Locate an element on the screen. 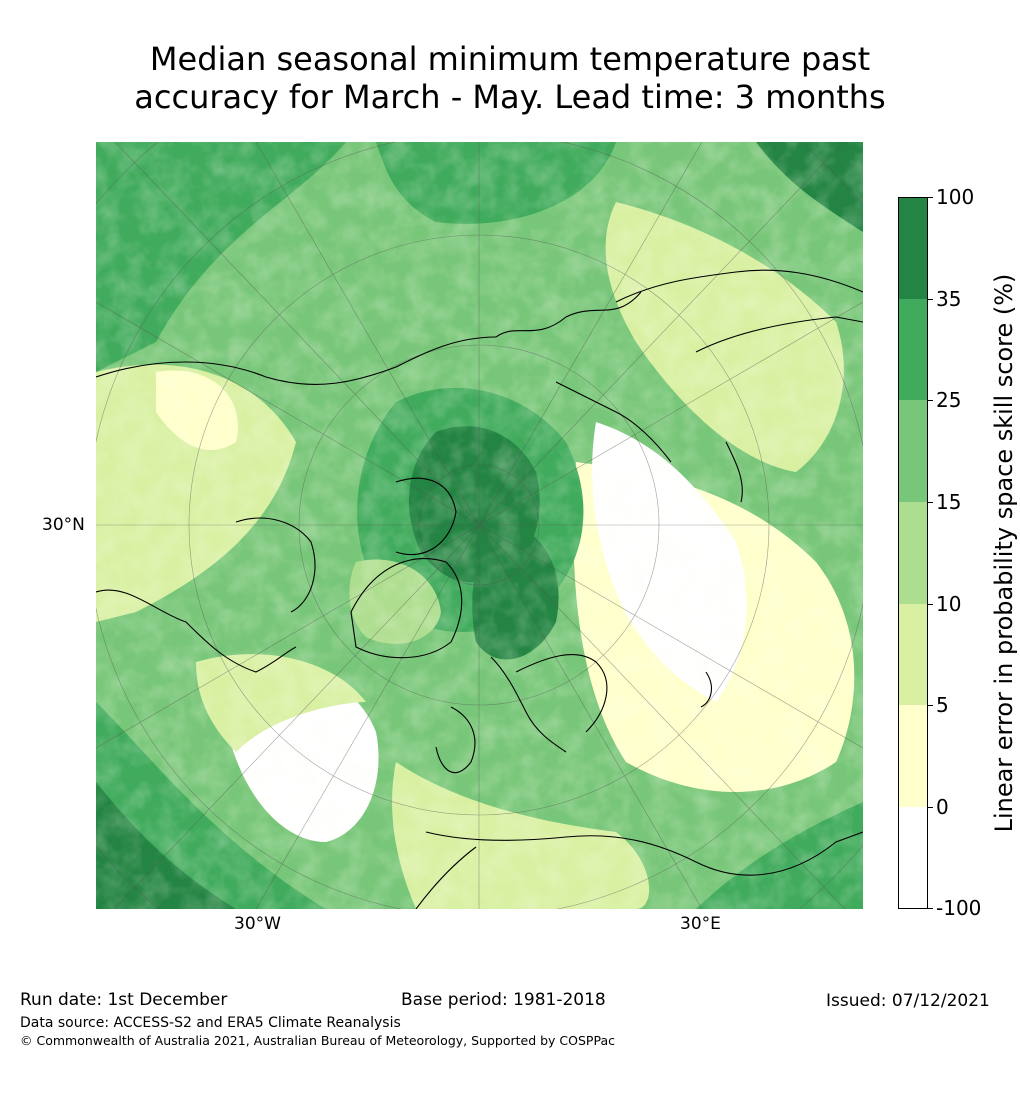 The height and width of the screenshot is (1095, 1020). colorbar-label-0: 0 is located at coordinates (942, 807).